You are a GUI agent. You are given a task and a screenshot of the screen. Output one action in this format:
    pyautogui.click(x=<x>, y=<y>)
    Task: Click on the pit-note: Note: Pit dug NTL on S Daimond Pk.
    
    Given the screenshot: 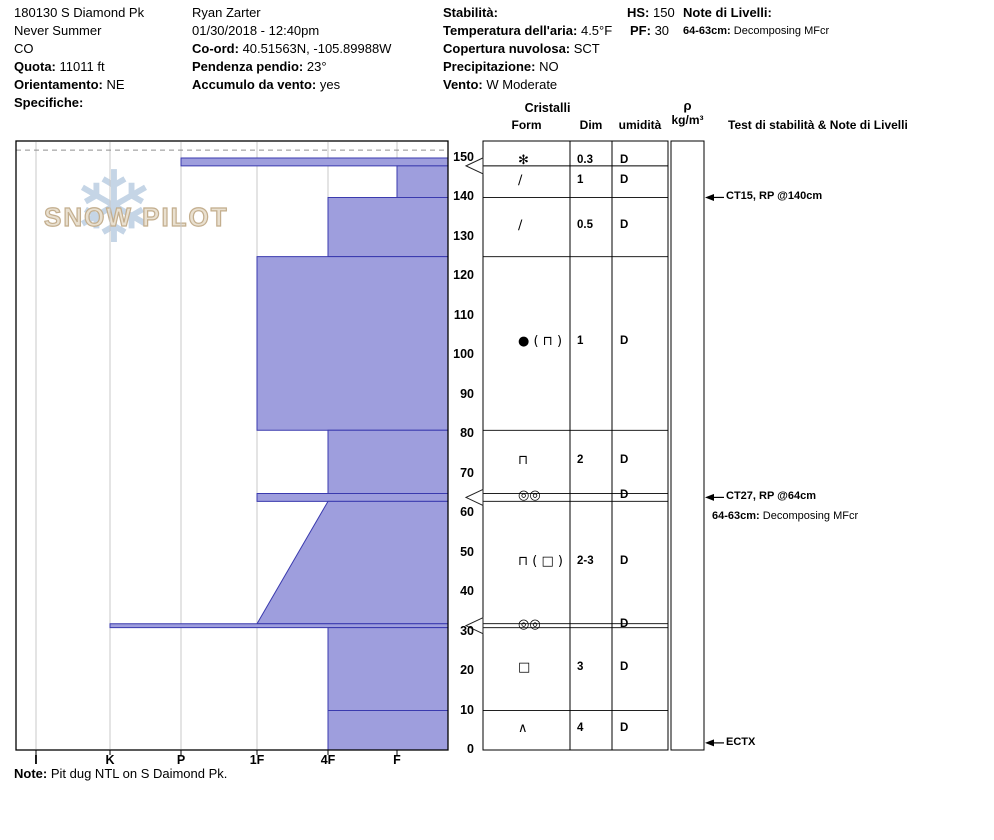 What is the action you would take?
    pyautogui.click(x=120, y=773)
    